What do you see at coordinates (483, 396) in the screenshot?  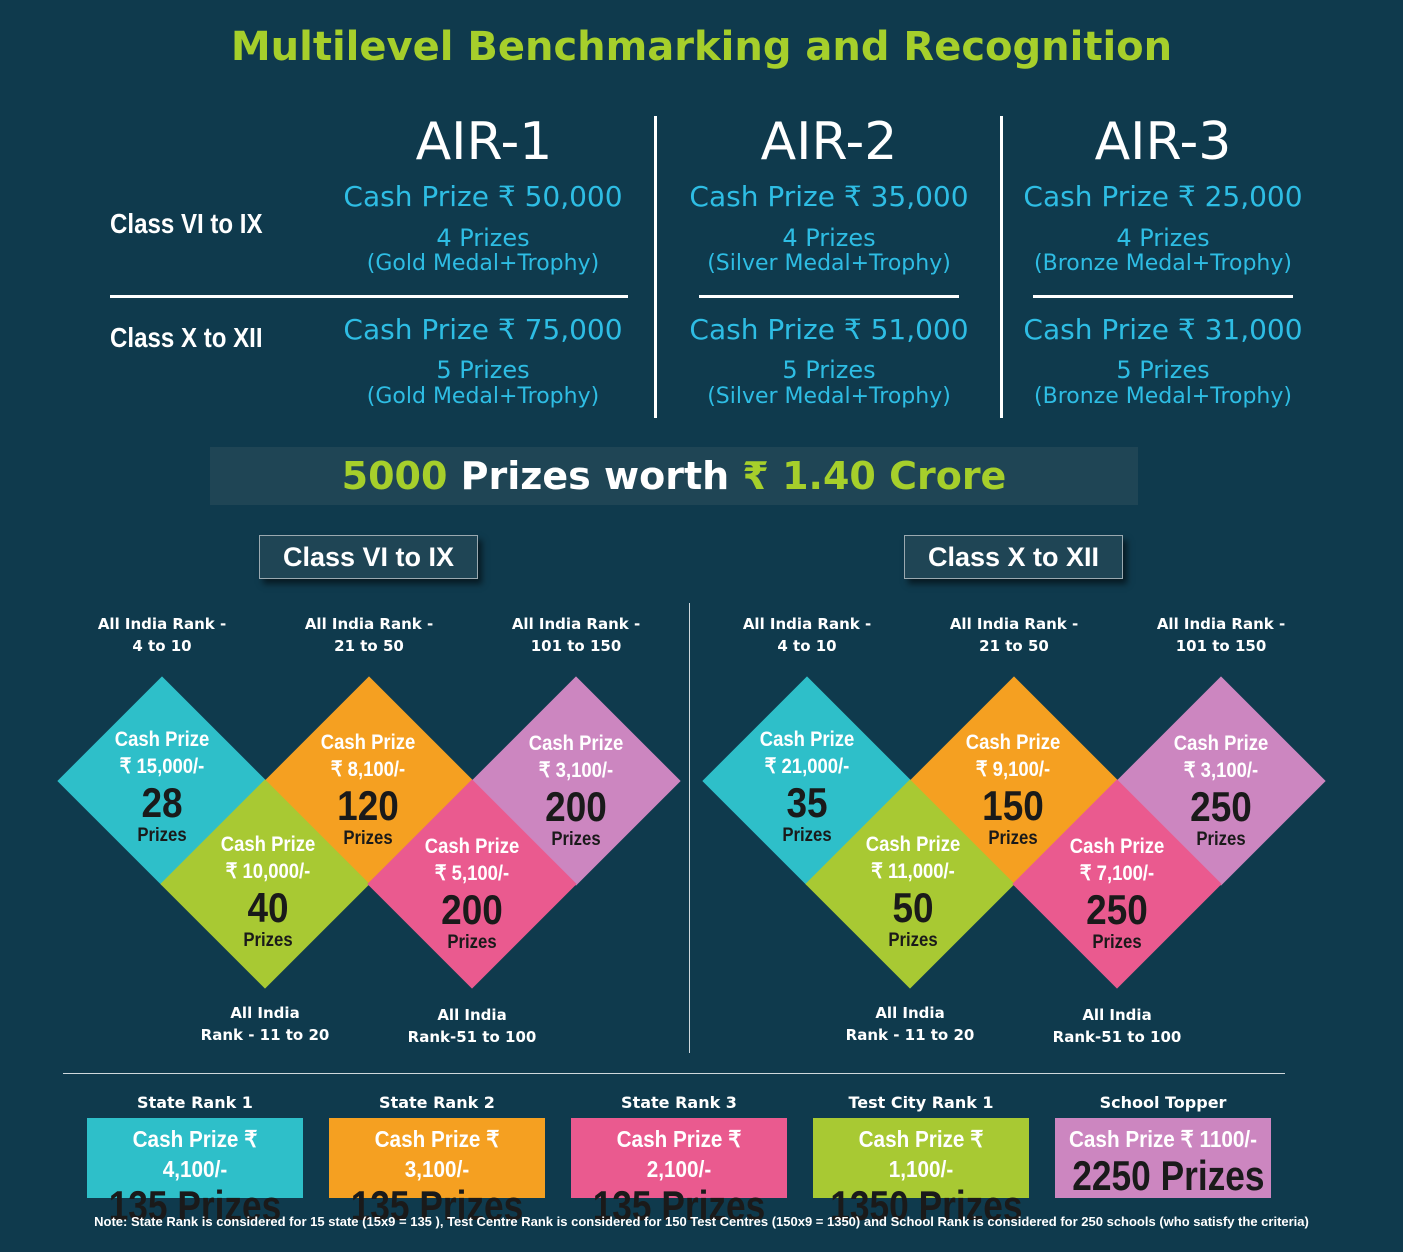 I see `air-1-senior-medal: (Gold Medal+Trophy)` at bounding box center [483, 396].